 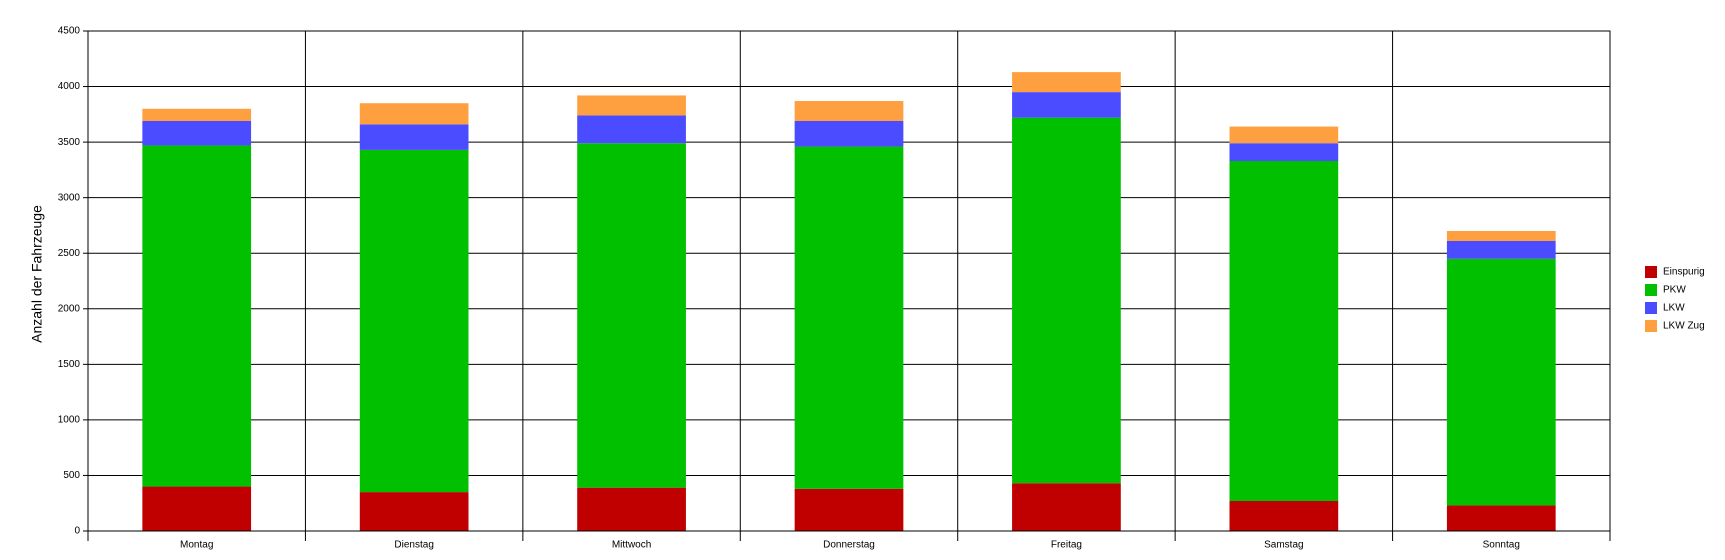 I want to click on y-axis-title: Anzahl der Fahrzeuge, so click(x=37, y=274).